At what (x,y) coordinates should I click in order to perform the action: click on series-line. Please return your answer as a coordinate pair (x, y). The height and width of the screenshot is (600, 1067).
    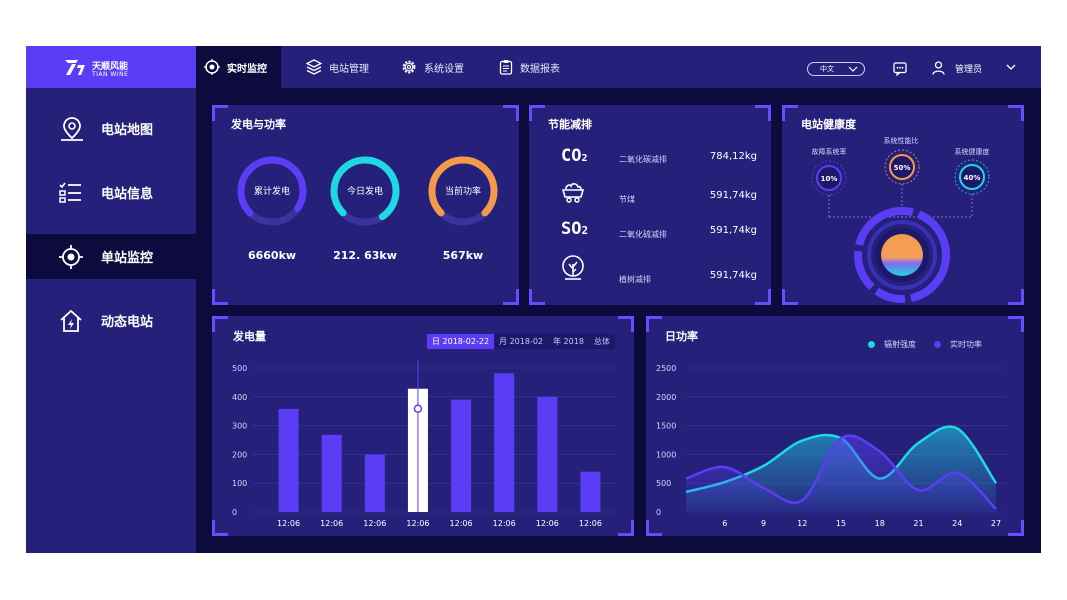
    Looking at the image, I should click on (841, 472).